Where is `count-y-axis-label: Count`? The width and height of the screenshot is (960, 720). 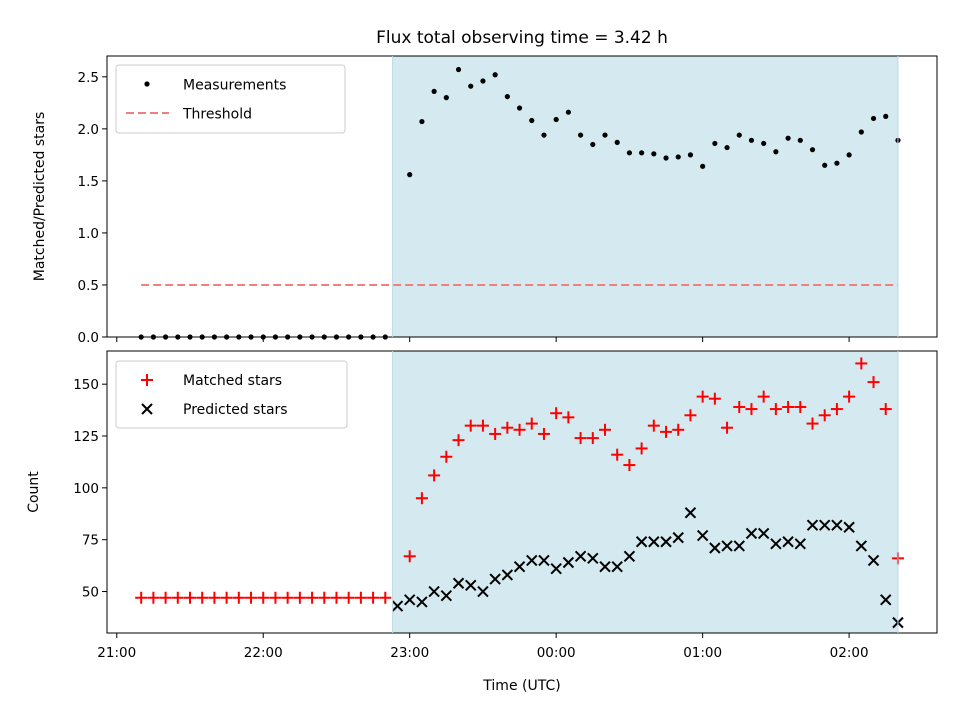
count-y-axis-label: Count is located at coordinates (34, 492).